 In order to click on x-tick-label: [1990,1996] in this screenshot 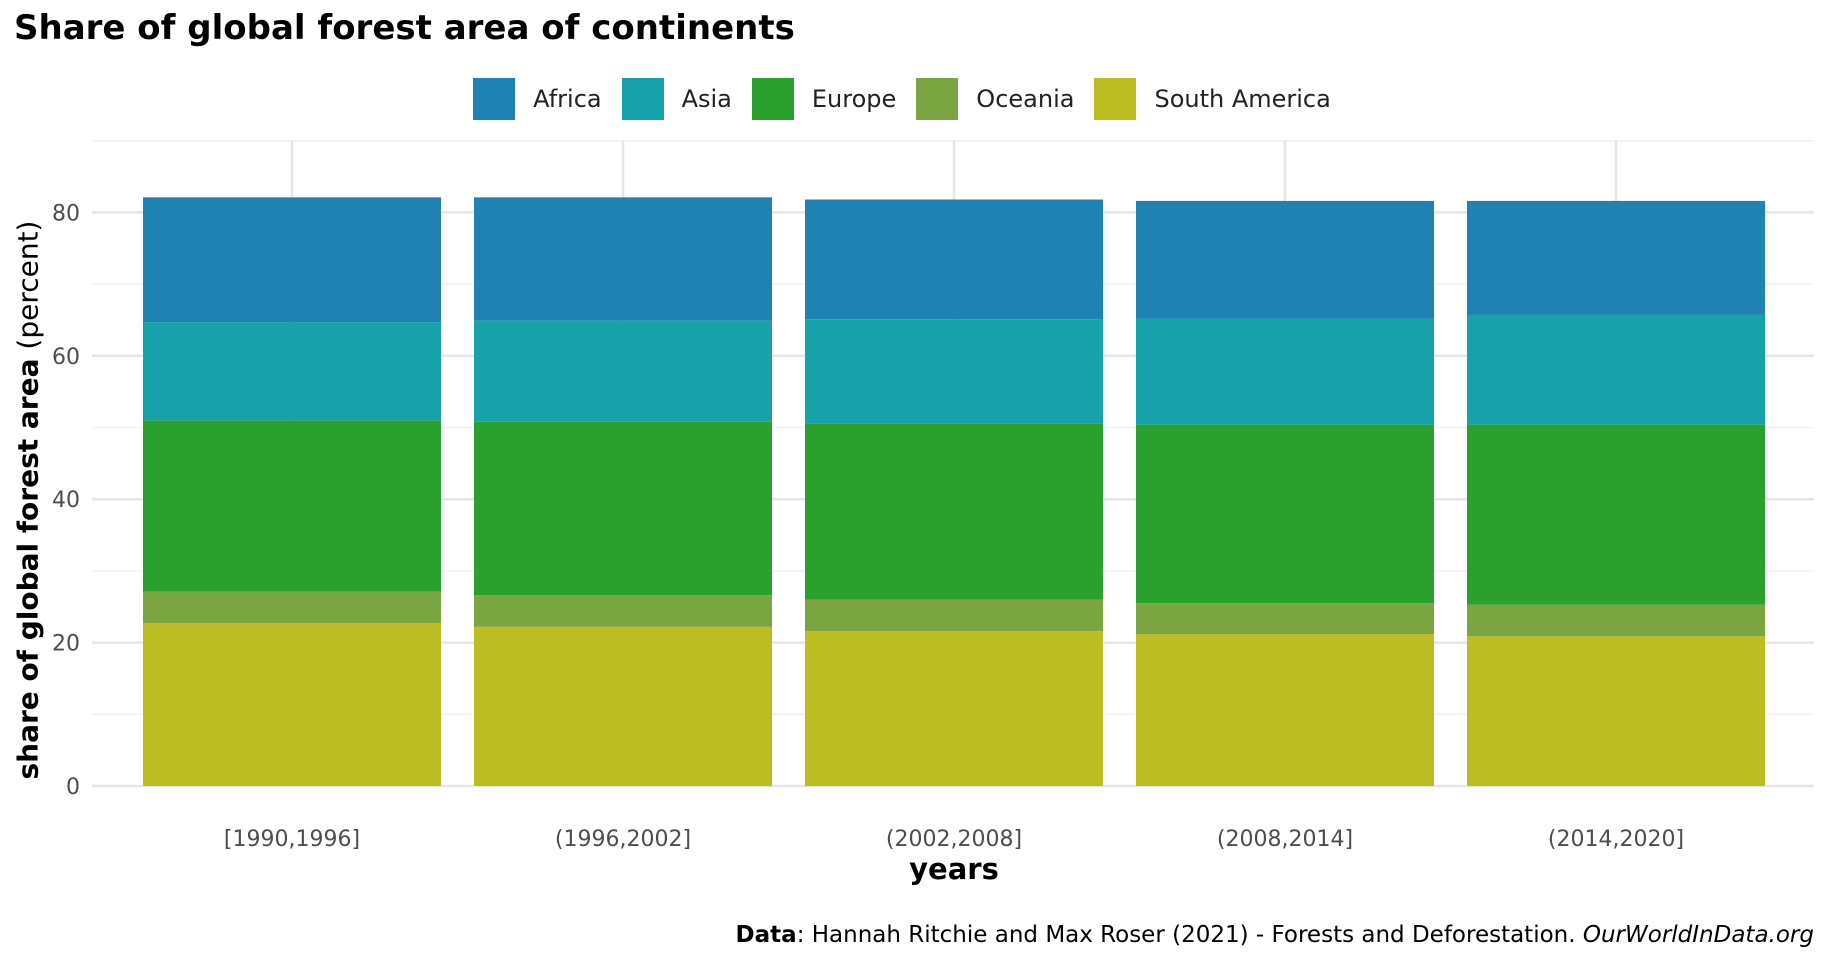, I will do `click(292, 839)`.